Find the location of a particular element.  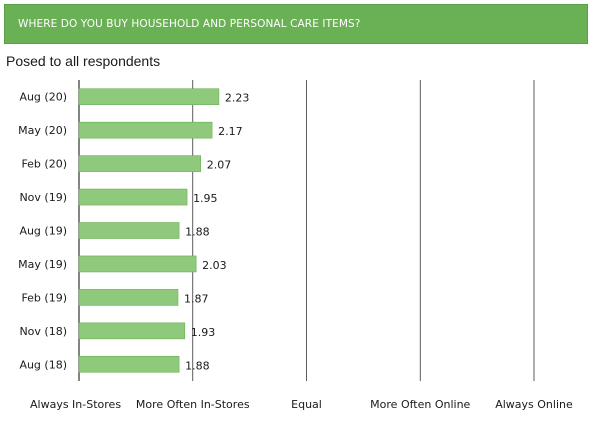

category-label: Aug (19) is located at coordinates (43, 231).